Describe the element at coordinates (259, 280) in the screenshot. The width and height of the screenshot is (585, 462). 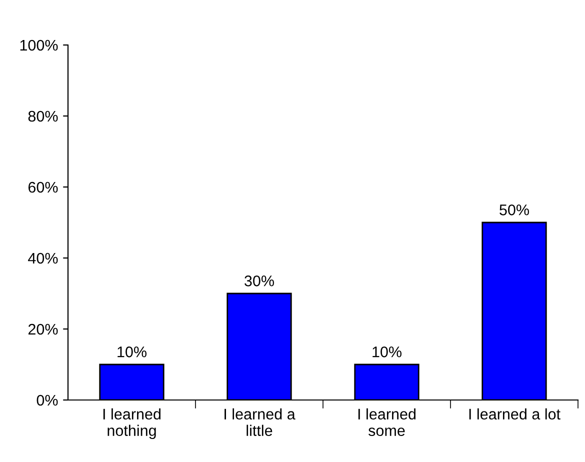
I see `data-label: 30%` at that location.